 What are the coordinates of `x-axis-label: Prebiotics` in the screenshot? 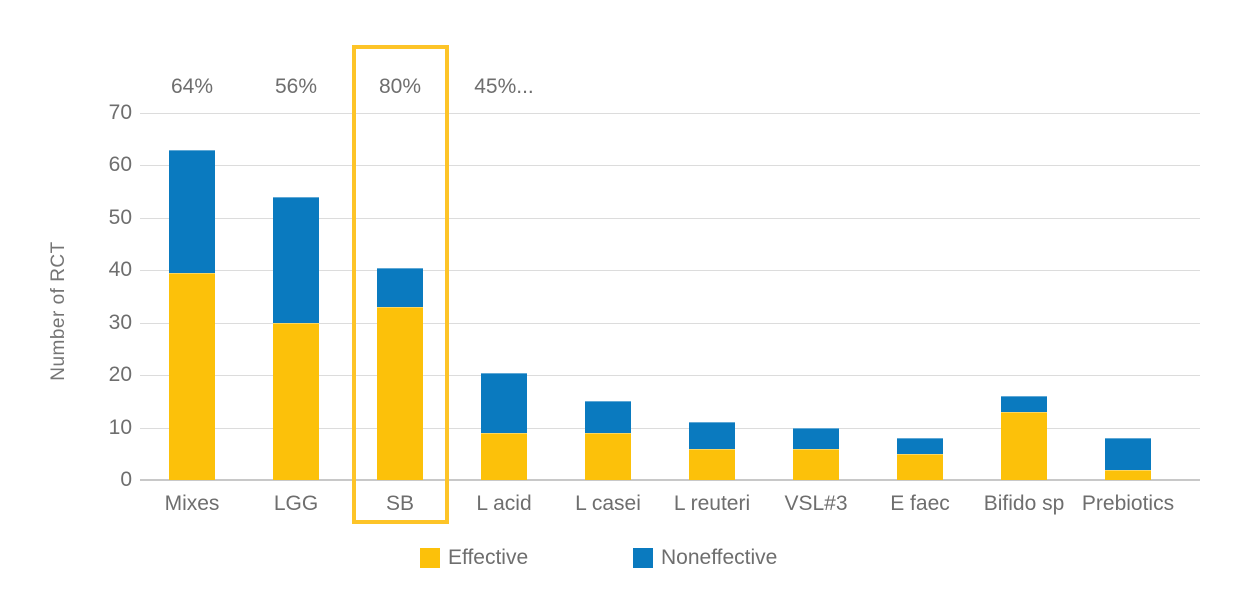 It's located at (1128, 503).